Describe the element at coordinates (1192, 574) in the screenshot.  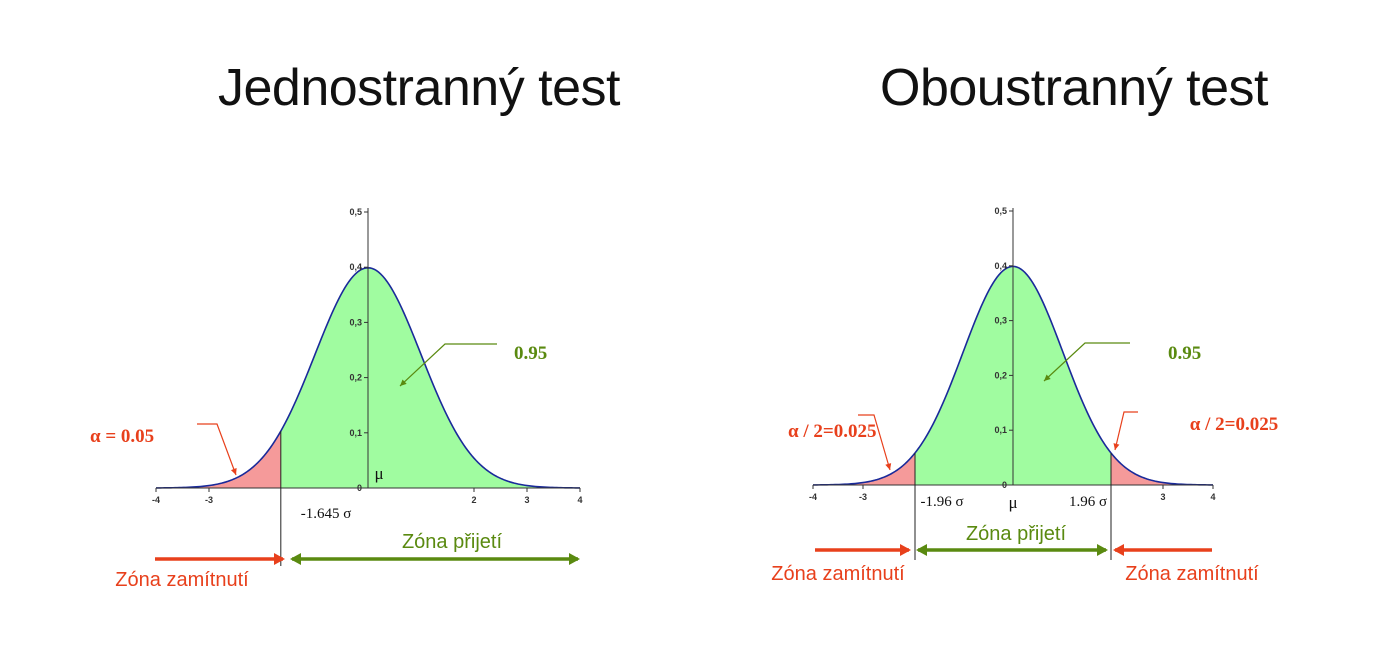
I see `zone-reject-right-label: Zóna zamítnutí` at that location.